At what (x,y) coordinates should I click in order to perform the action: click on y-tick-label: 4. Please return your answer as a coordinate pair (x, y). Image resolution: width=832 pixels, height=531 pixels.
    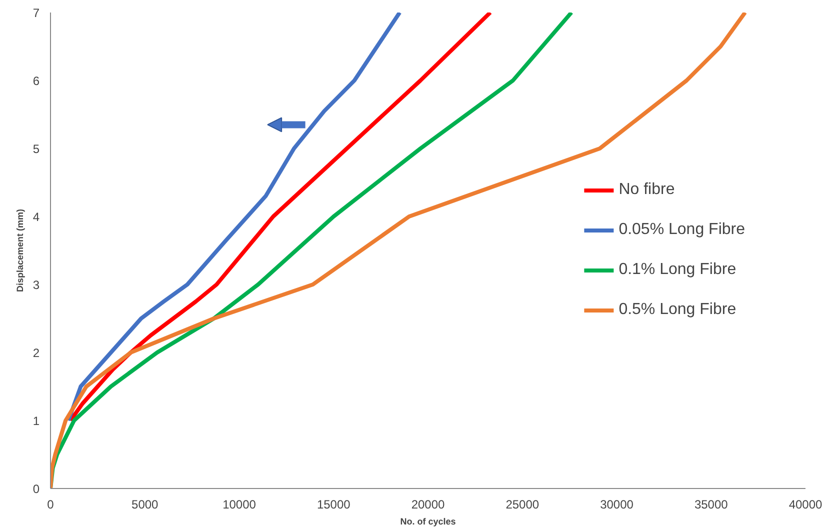
    Looking at the image, I should click on (36, 217).